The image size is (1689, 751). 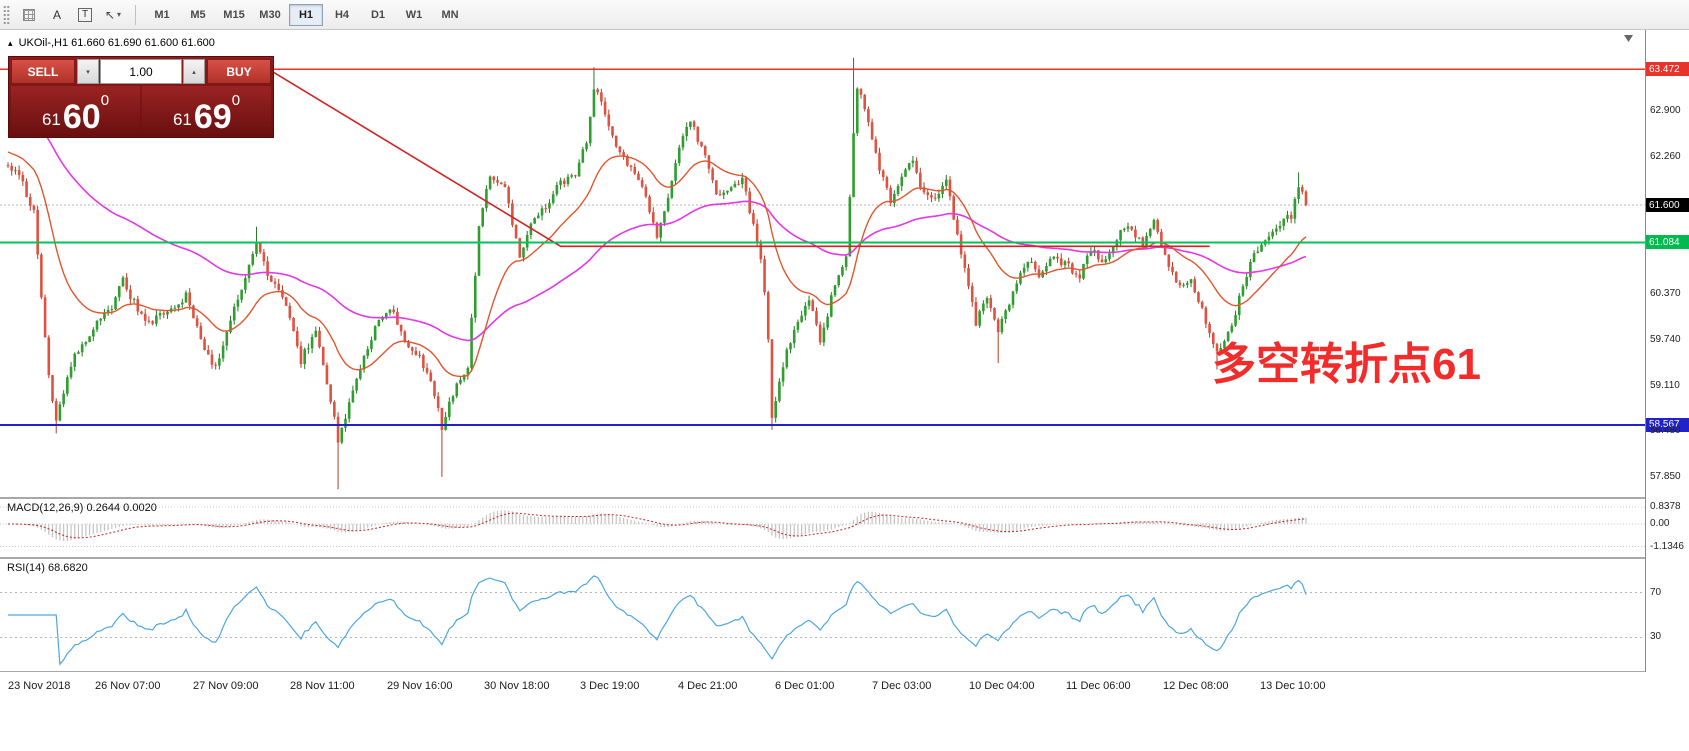 What do you see at coordinates (1665, 431) in the screenshot?
I see `price-axis-label: 58.480` at bounding box center [1665, 431].